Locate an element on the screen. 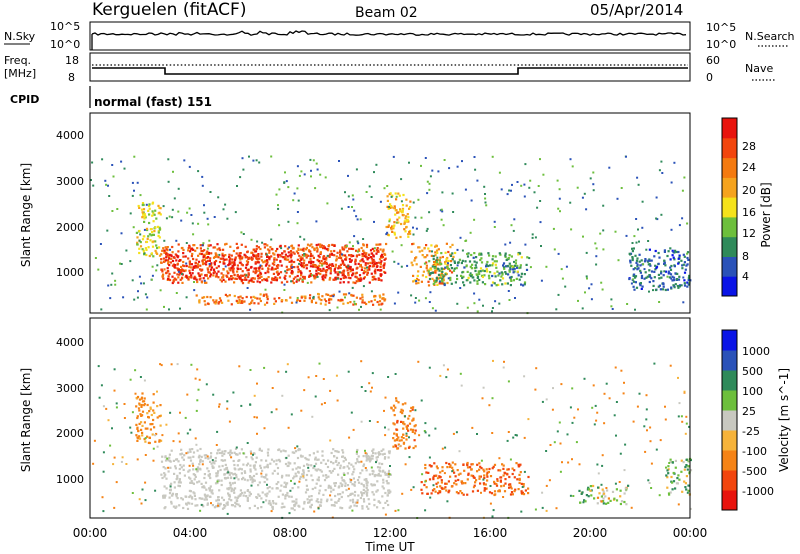 This screenshot has height=554, width=800. velocity-colorbar-segment is located at coordinates (729, 420).